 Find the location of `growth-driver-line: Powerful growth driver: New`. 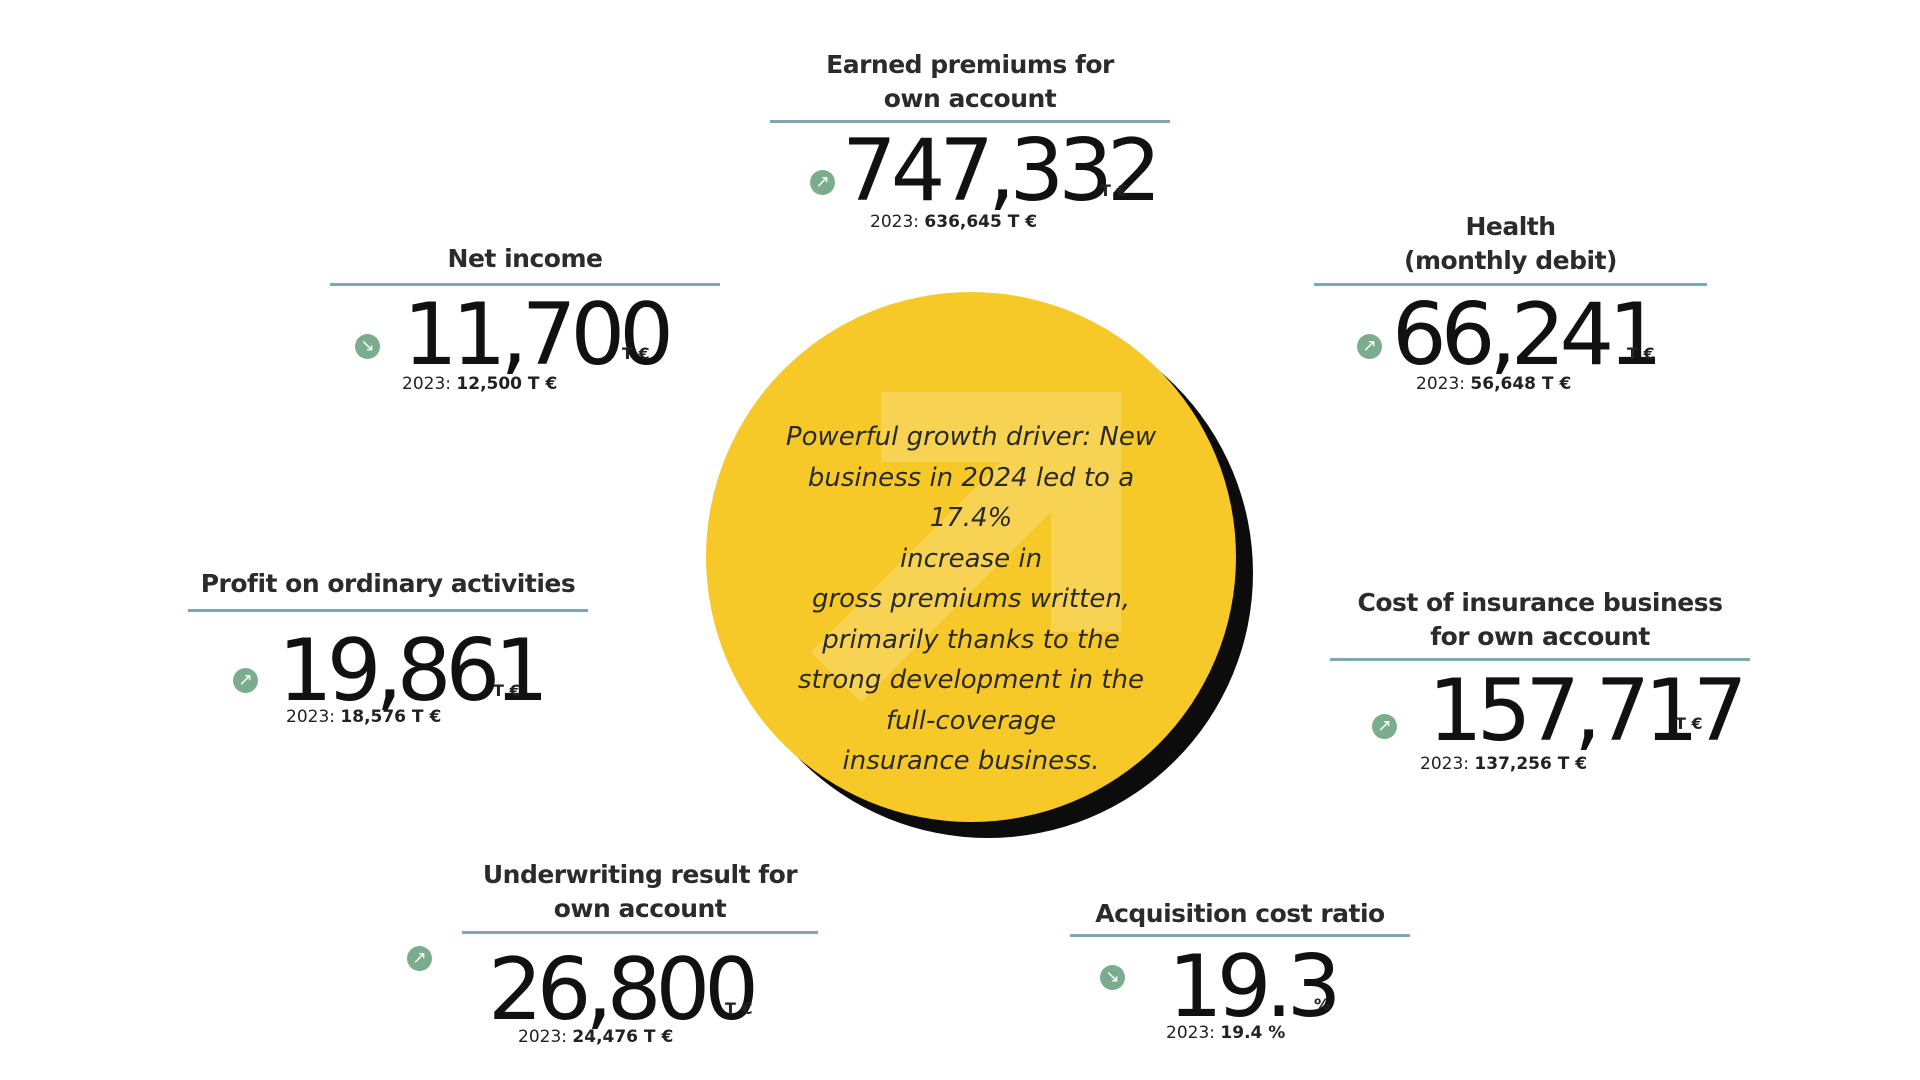

growth-driver-line: Powerful growth driver: New is located at coordinates (971, 437).